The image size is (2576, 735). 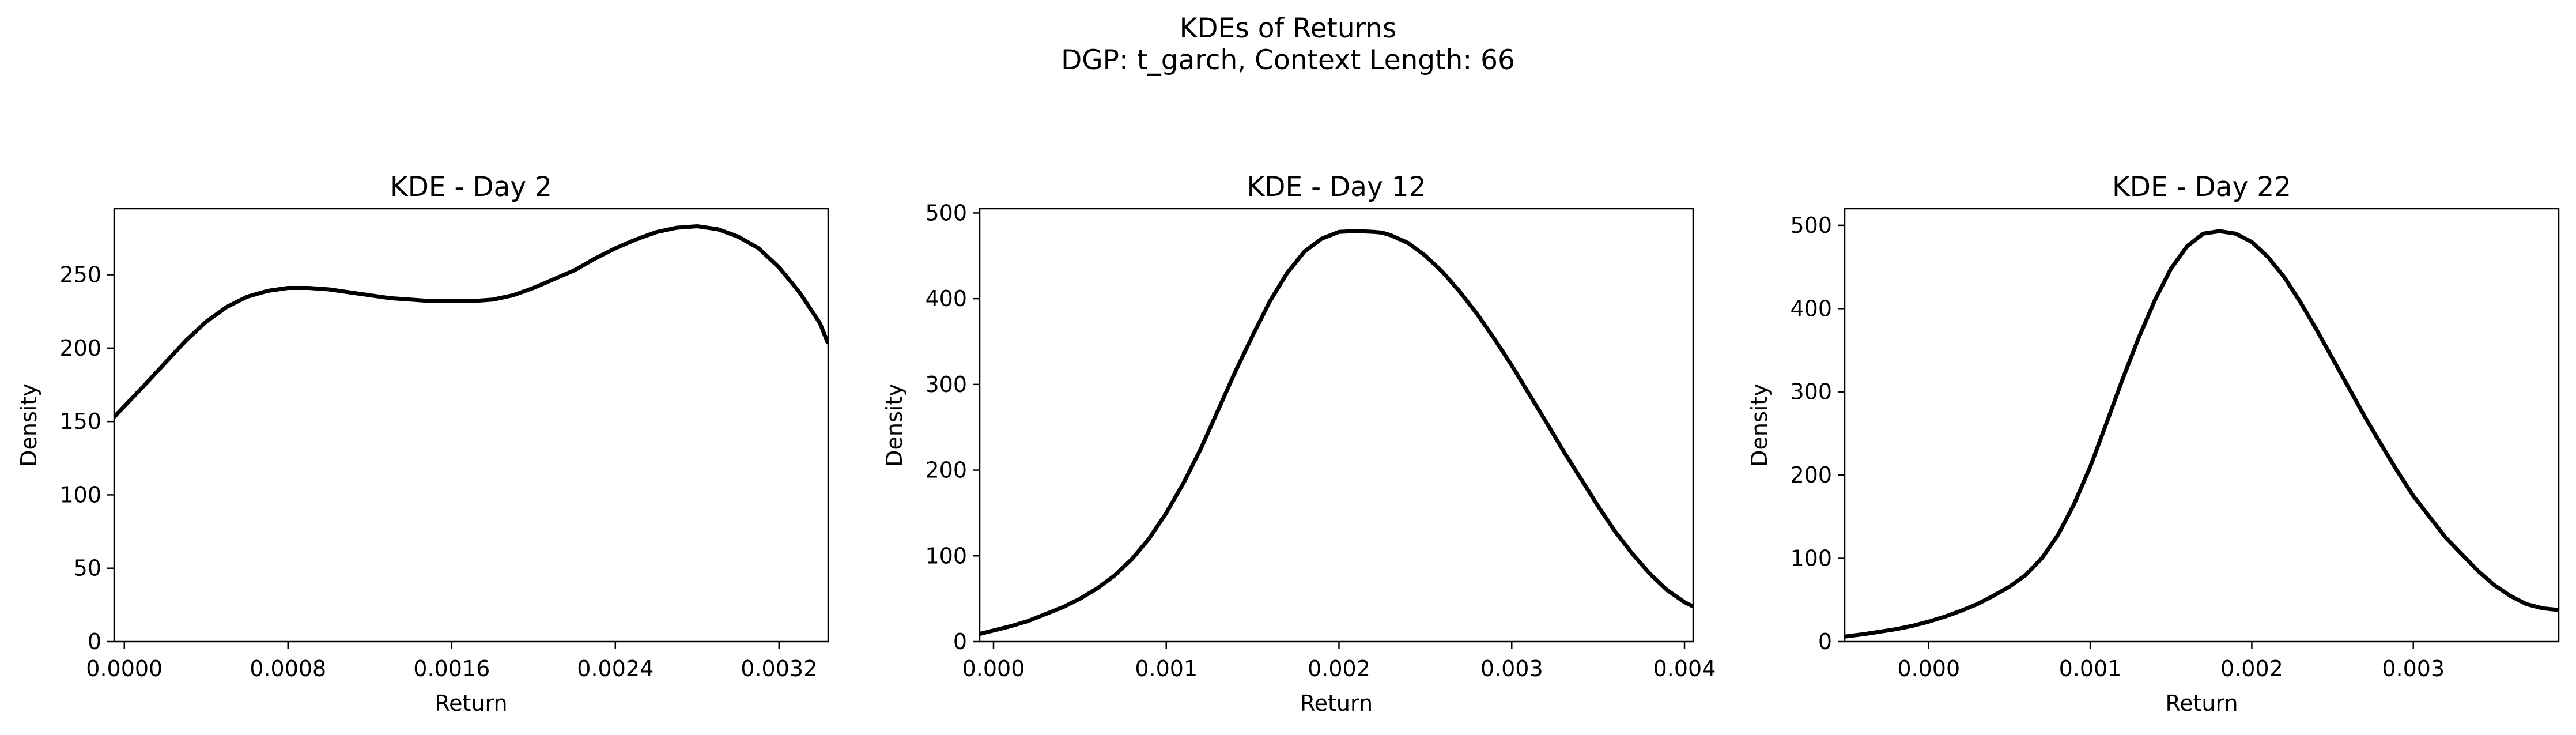 What do you see at coordinates (471, 187) in the screenshot?
I see `subplot-title: KDE - Day 2` at bounding box center [471, 187].